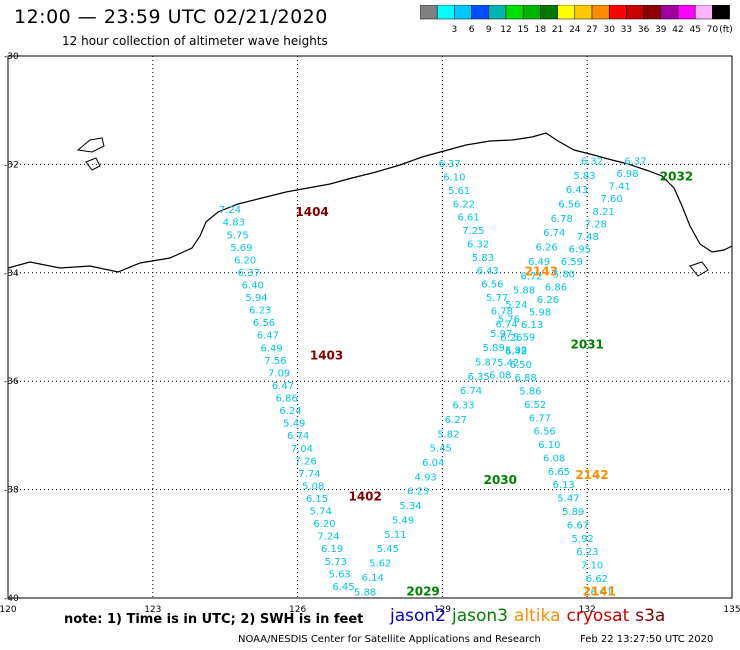 The image size is (740, 650). I want to click on swh-value: 6.40, so click(253, 286).